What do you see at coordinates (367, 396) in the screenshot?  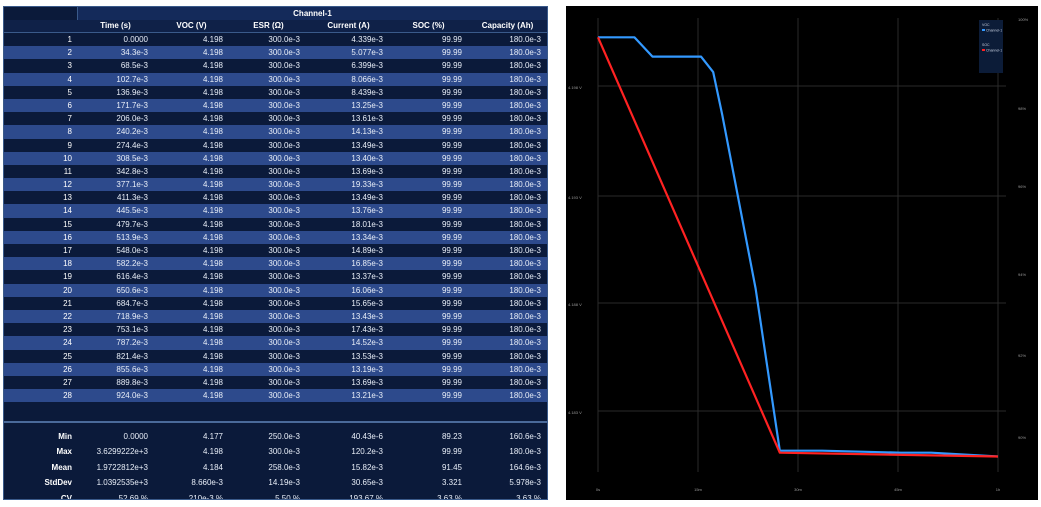 I see `table-cell: 13.21e-3` at bounding box center [367, 396].